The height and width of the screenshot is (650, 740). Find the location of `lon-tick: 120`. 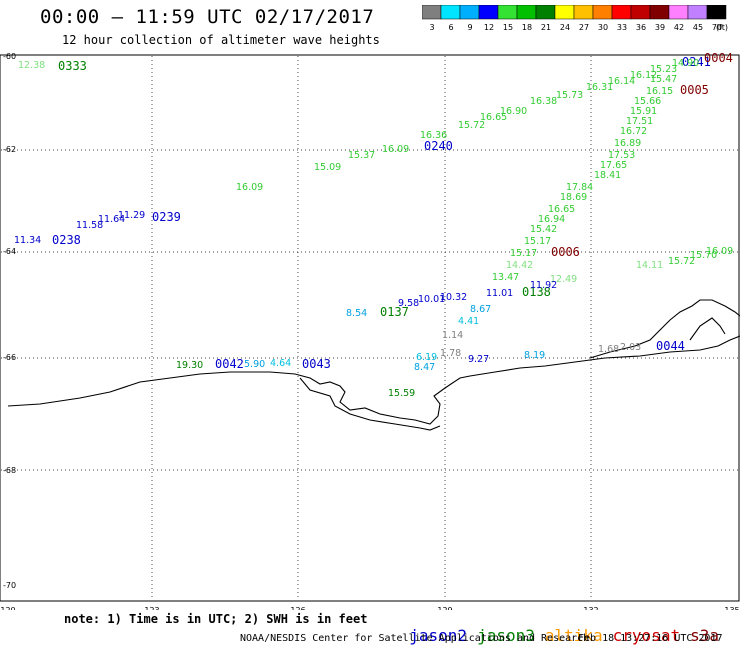

lon-tick: 120 is located at coordinates (7, 608).